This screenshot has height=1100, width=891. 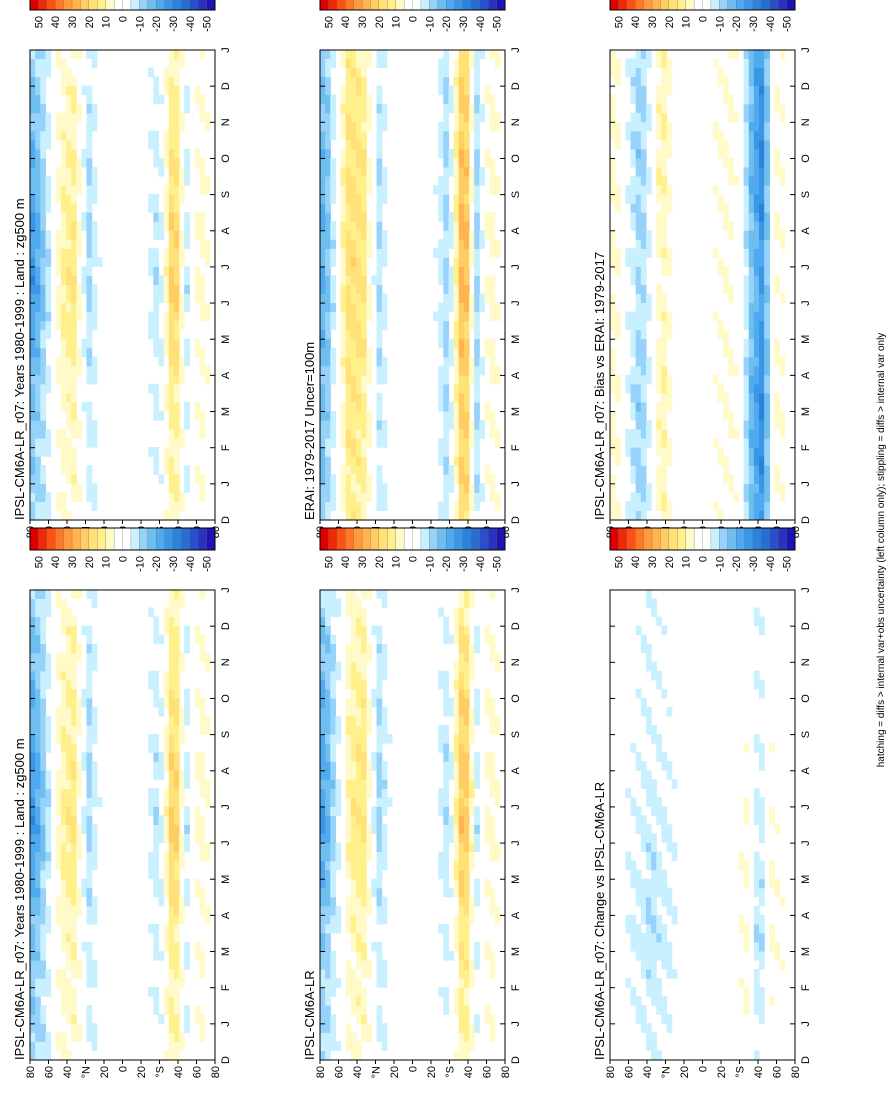 I want to click on month-label: O, so click(x=516, y=158).